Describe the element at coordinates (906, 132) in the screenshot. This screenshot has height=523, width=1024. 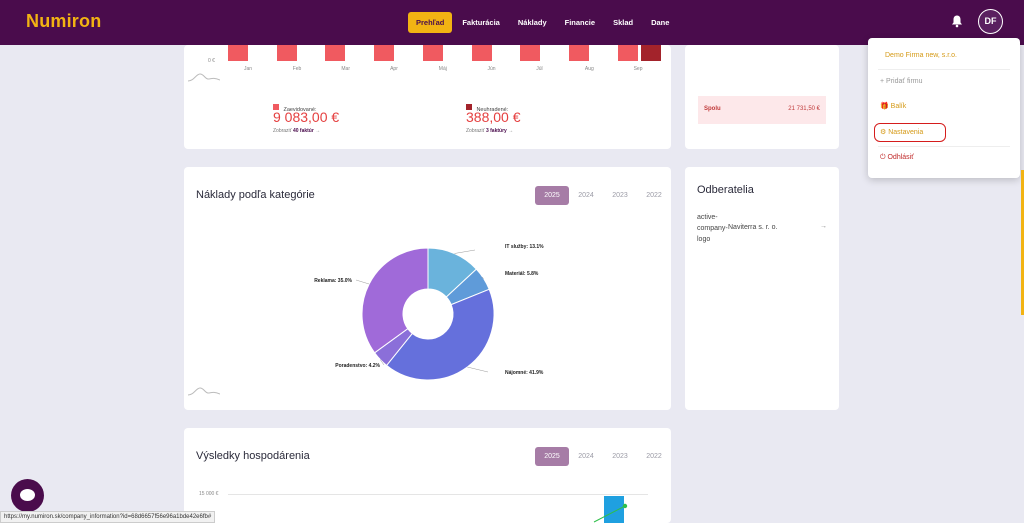
I see `settings-label: Nastavenia` at that location.